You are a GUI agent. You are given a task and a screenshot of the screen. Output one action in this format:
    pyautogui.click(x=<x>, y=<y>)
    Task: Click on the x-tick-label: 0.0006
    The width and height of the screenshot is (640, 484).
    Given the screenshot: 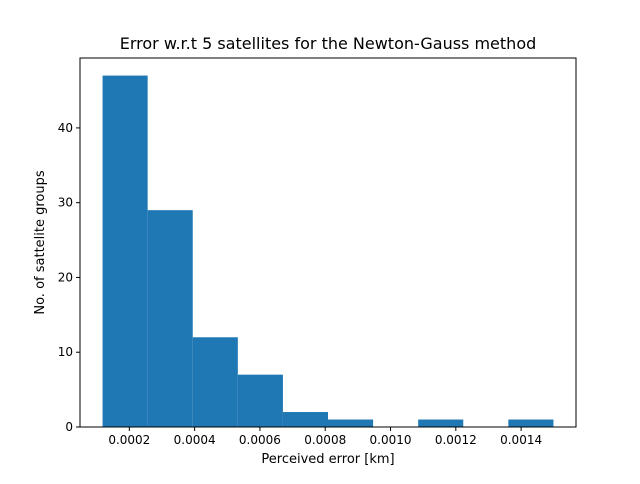 What is the action you would take?
    pyautogui.click(x=260, y=440)
    